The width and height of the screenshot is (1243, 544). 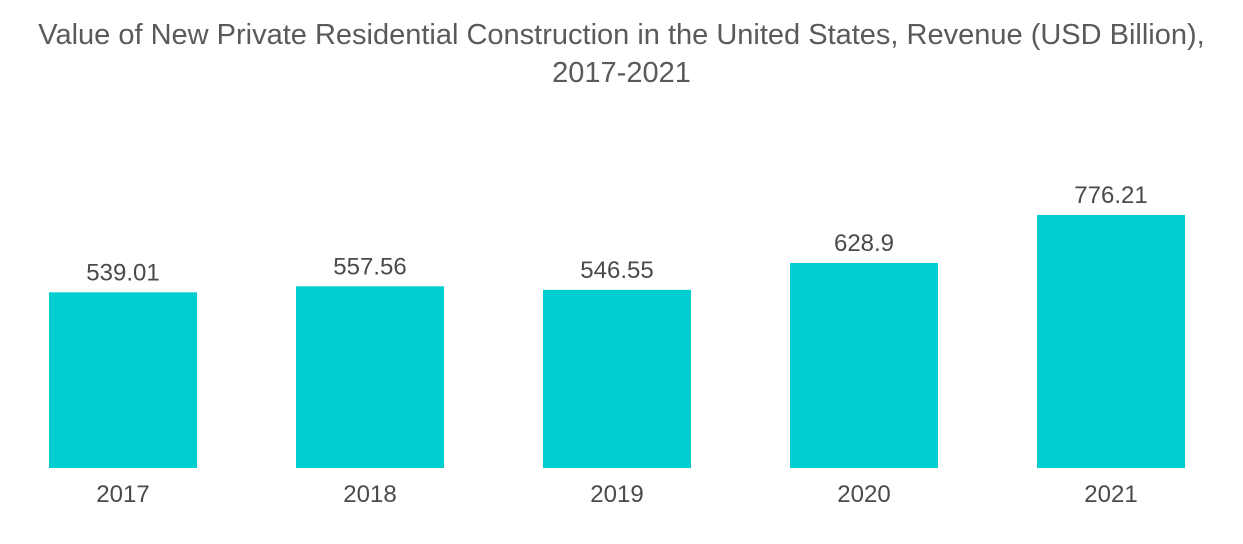 I want to click on x-tick-2018: 2018, so click(x=369, y=494).